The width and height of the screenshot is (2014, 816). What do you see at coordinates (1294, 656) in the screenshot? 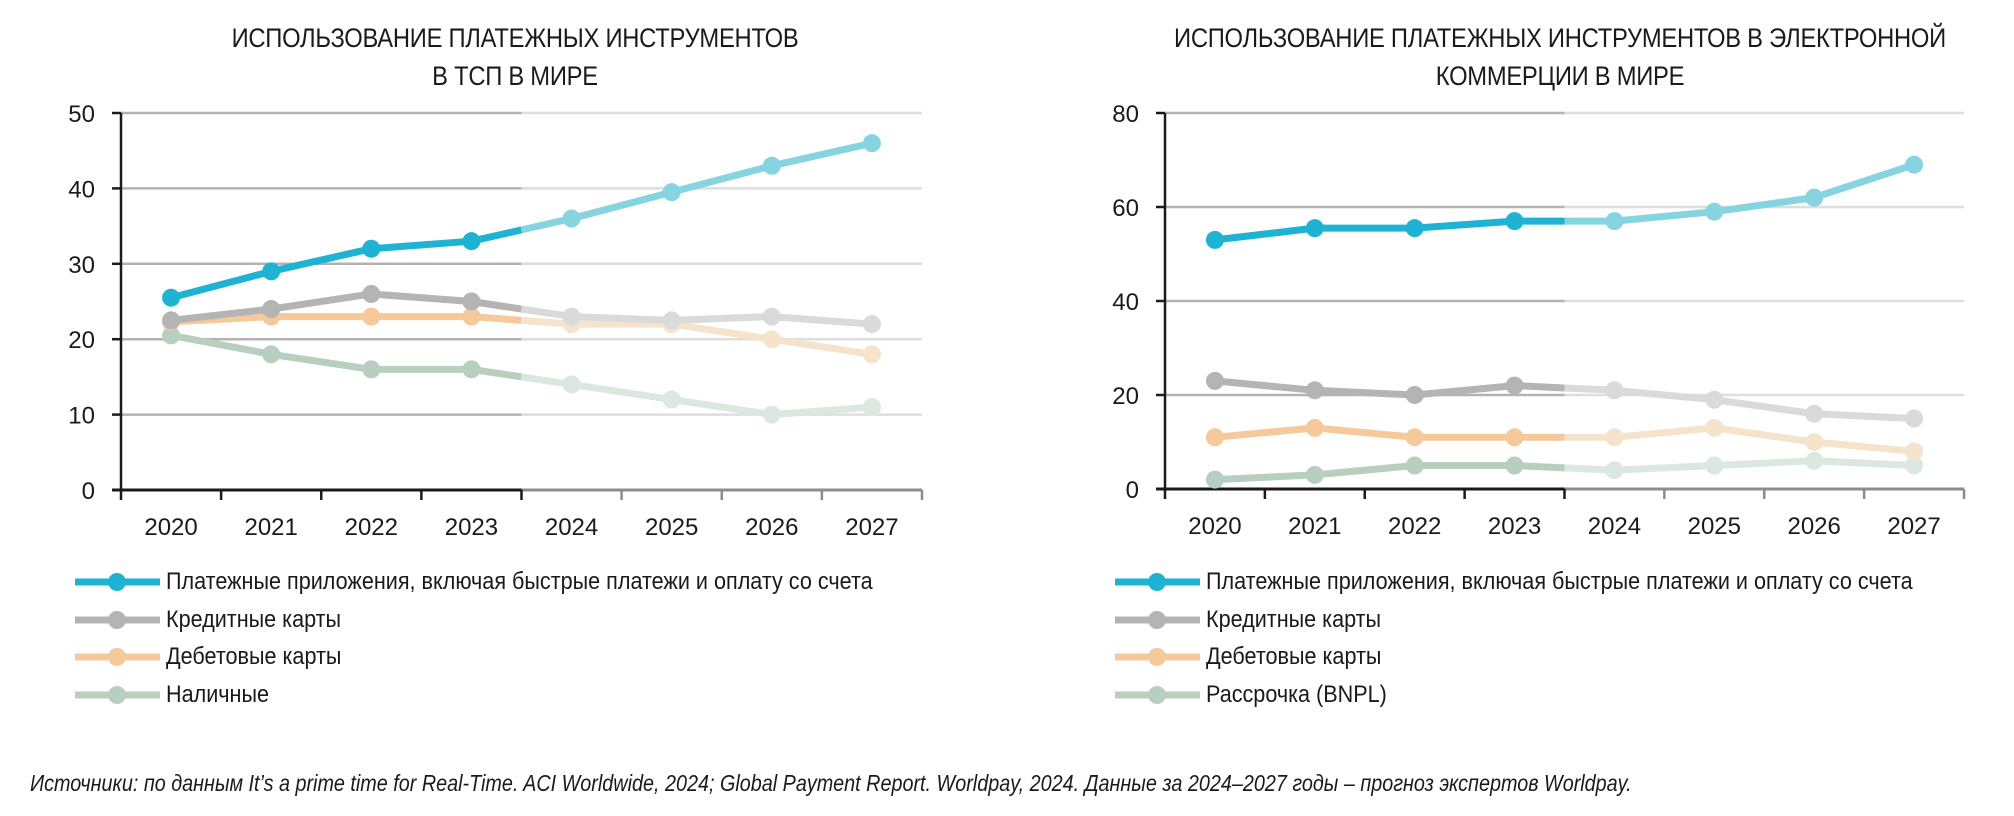
I see `legend-label: Дебетовые карты` at bounding box center [1294, 656].